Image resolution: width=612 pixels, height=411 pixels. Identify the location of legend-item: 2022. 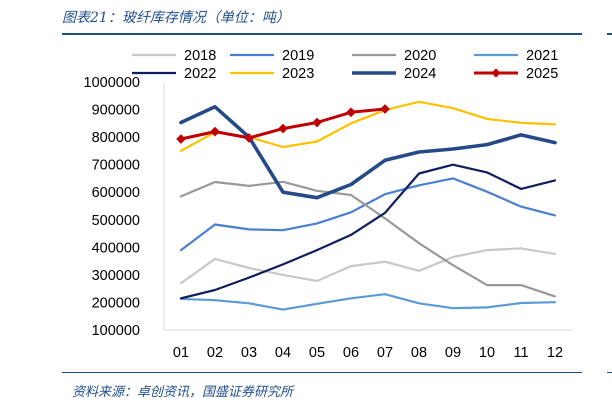
(174, 74).